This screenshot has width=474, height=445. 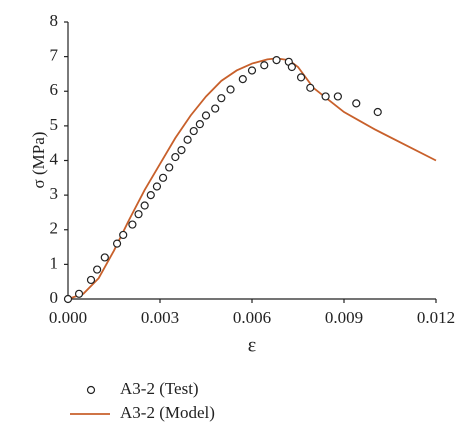 What do you see at coordinates (54, 55) in the screenshot?
I see `y-tick-label: 7` at bounding box center [54, 55].